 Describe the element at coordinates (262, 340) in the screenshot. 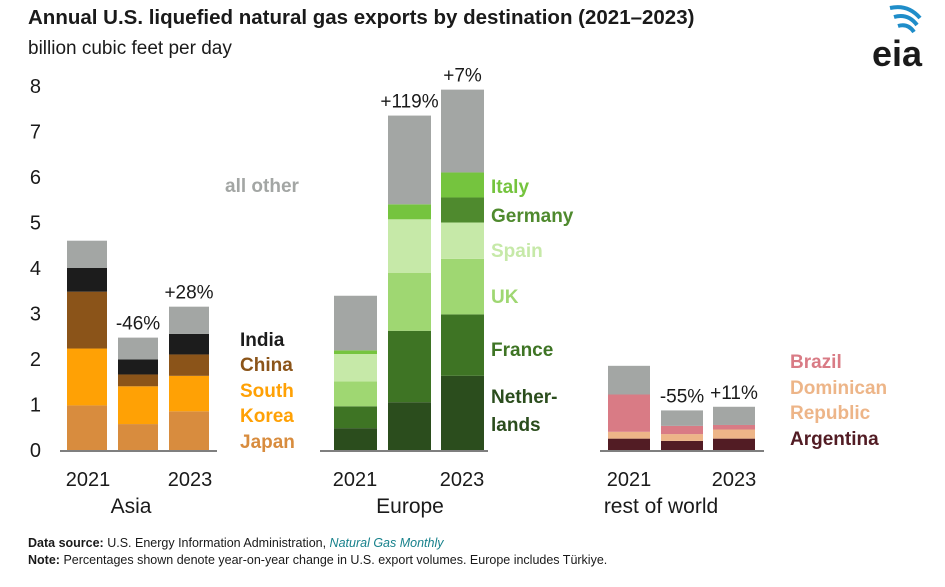

I see `legend-label-india: India` at that location.